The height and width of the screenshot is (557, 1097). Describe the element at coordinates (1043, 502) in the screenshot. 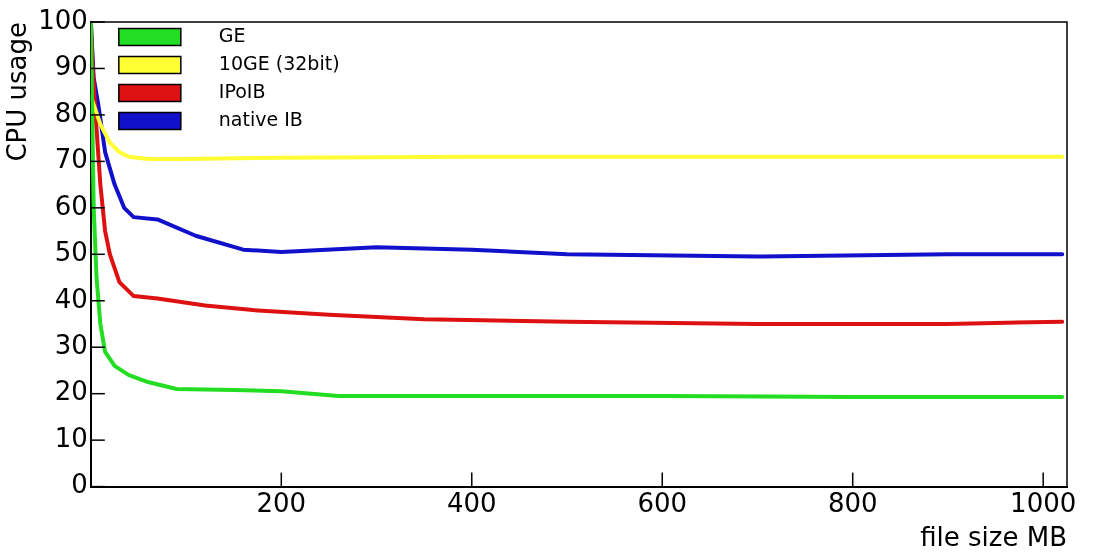

I see `x-tick-label: 1000` at that location.